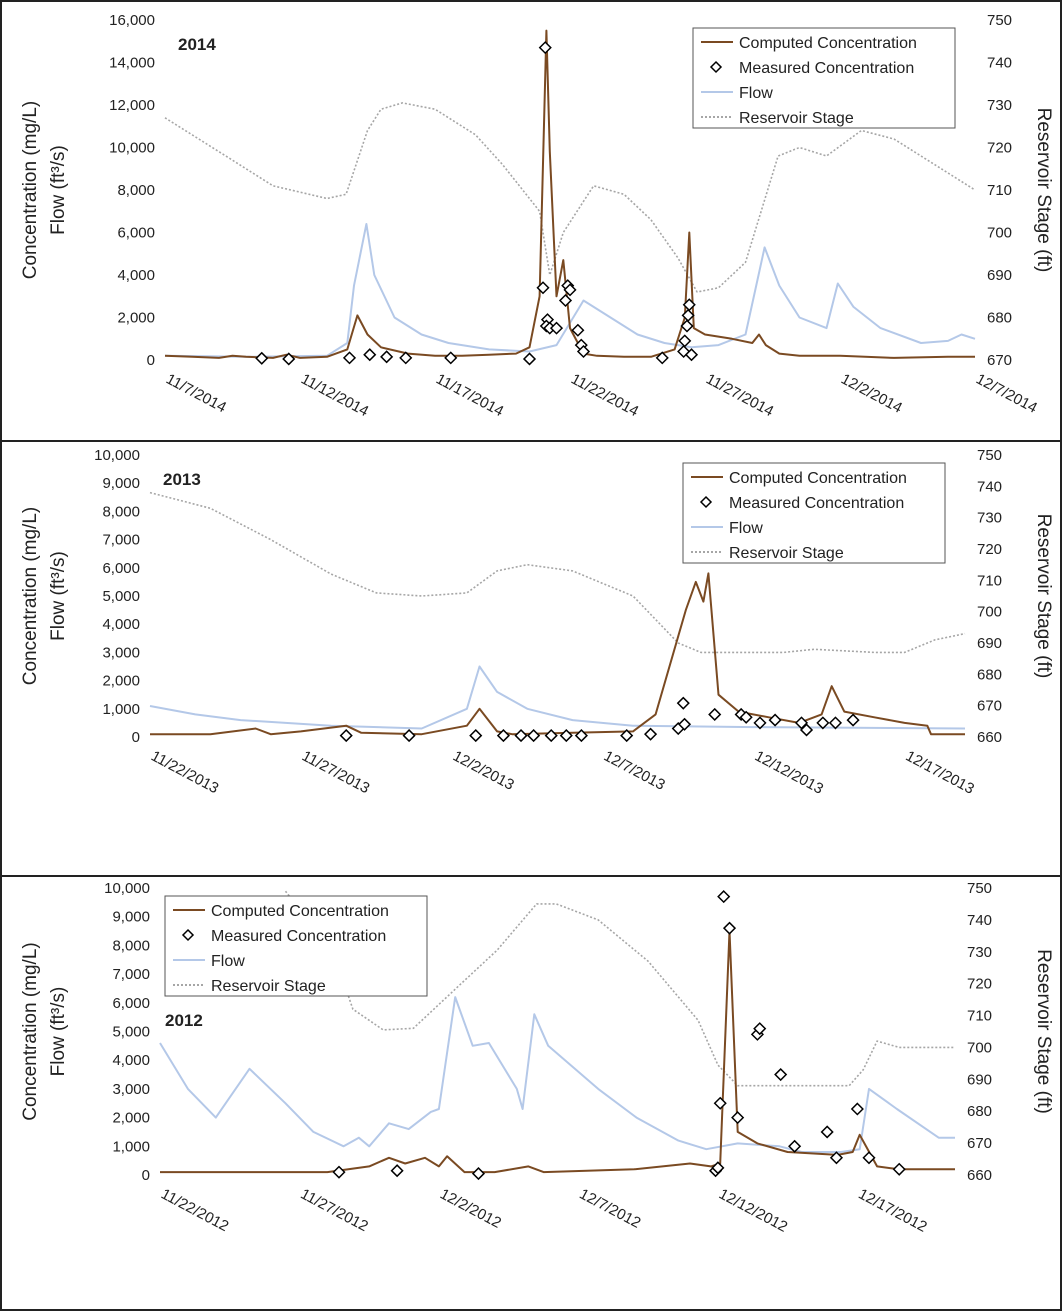 This screenshot has height=1311, width=1062. I want to click on panel-separator, so click(531, 876).